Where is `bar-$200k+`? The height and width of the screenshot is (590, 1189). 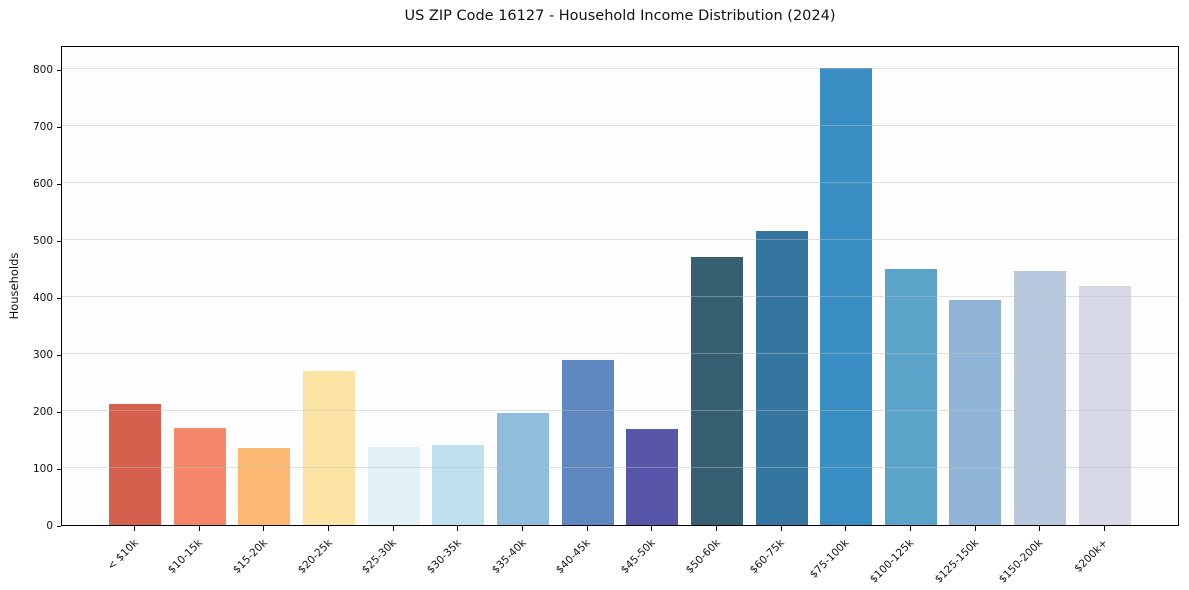 bar-$200k+ is located at coordinates (1104, 405).